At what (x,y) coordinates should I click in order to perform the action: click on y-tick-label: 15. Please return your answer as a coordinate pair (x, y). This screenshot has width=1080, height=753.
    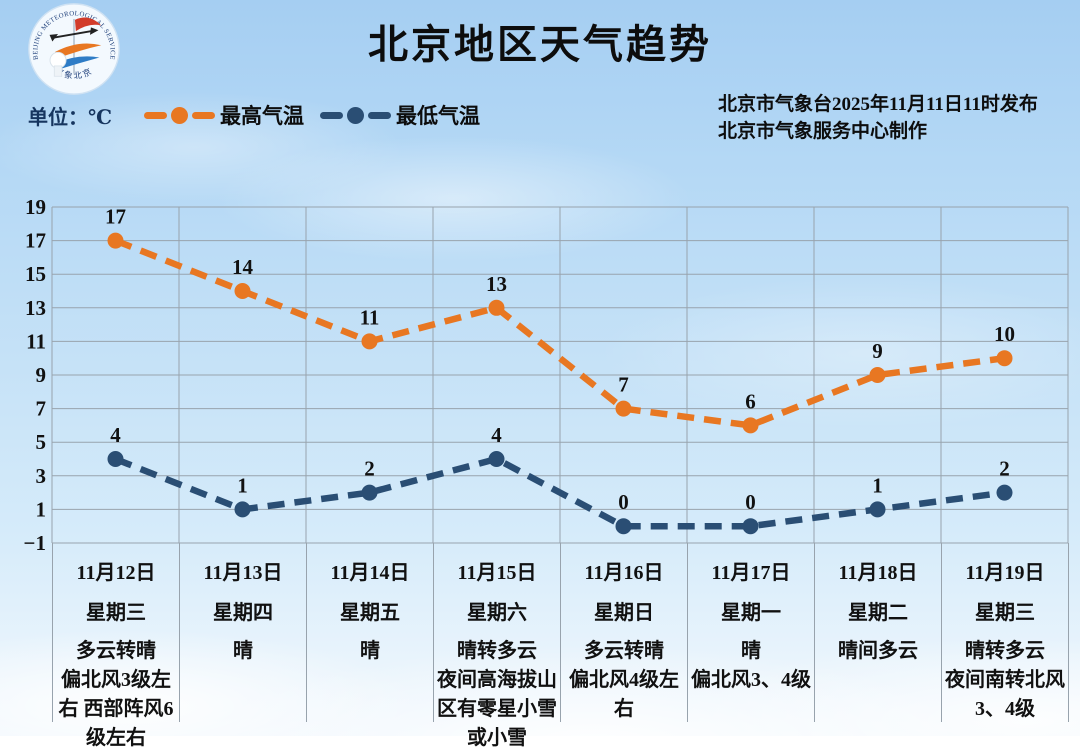
    Looking at the image, I should click on (35, 274).